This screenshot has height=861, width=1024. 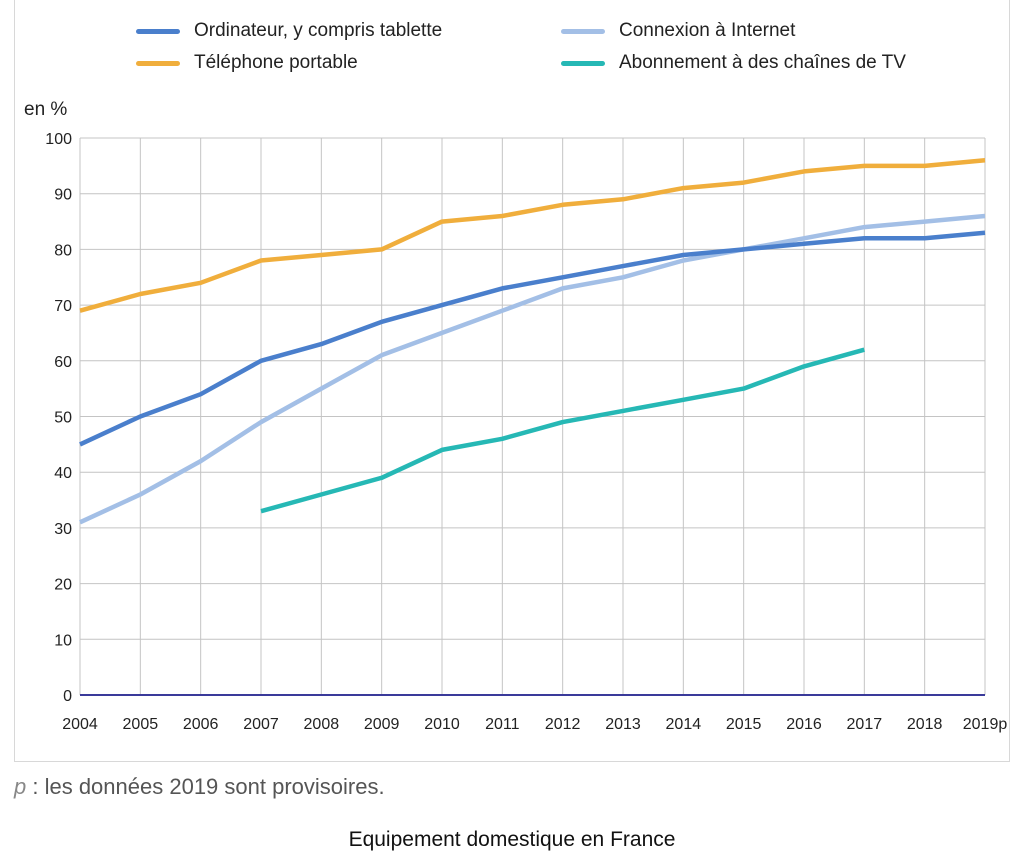 I want to click on legend-item-telephone: Téléphone portable, so click(x=247, y=63).